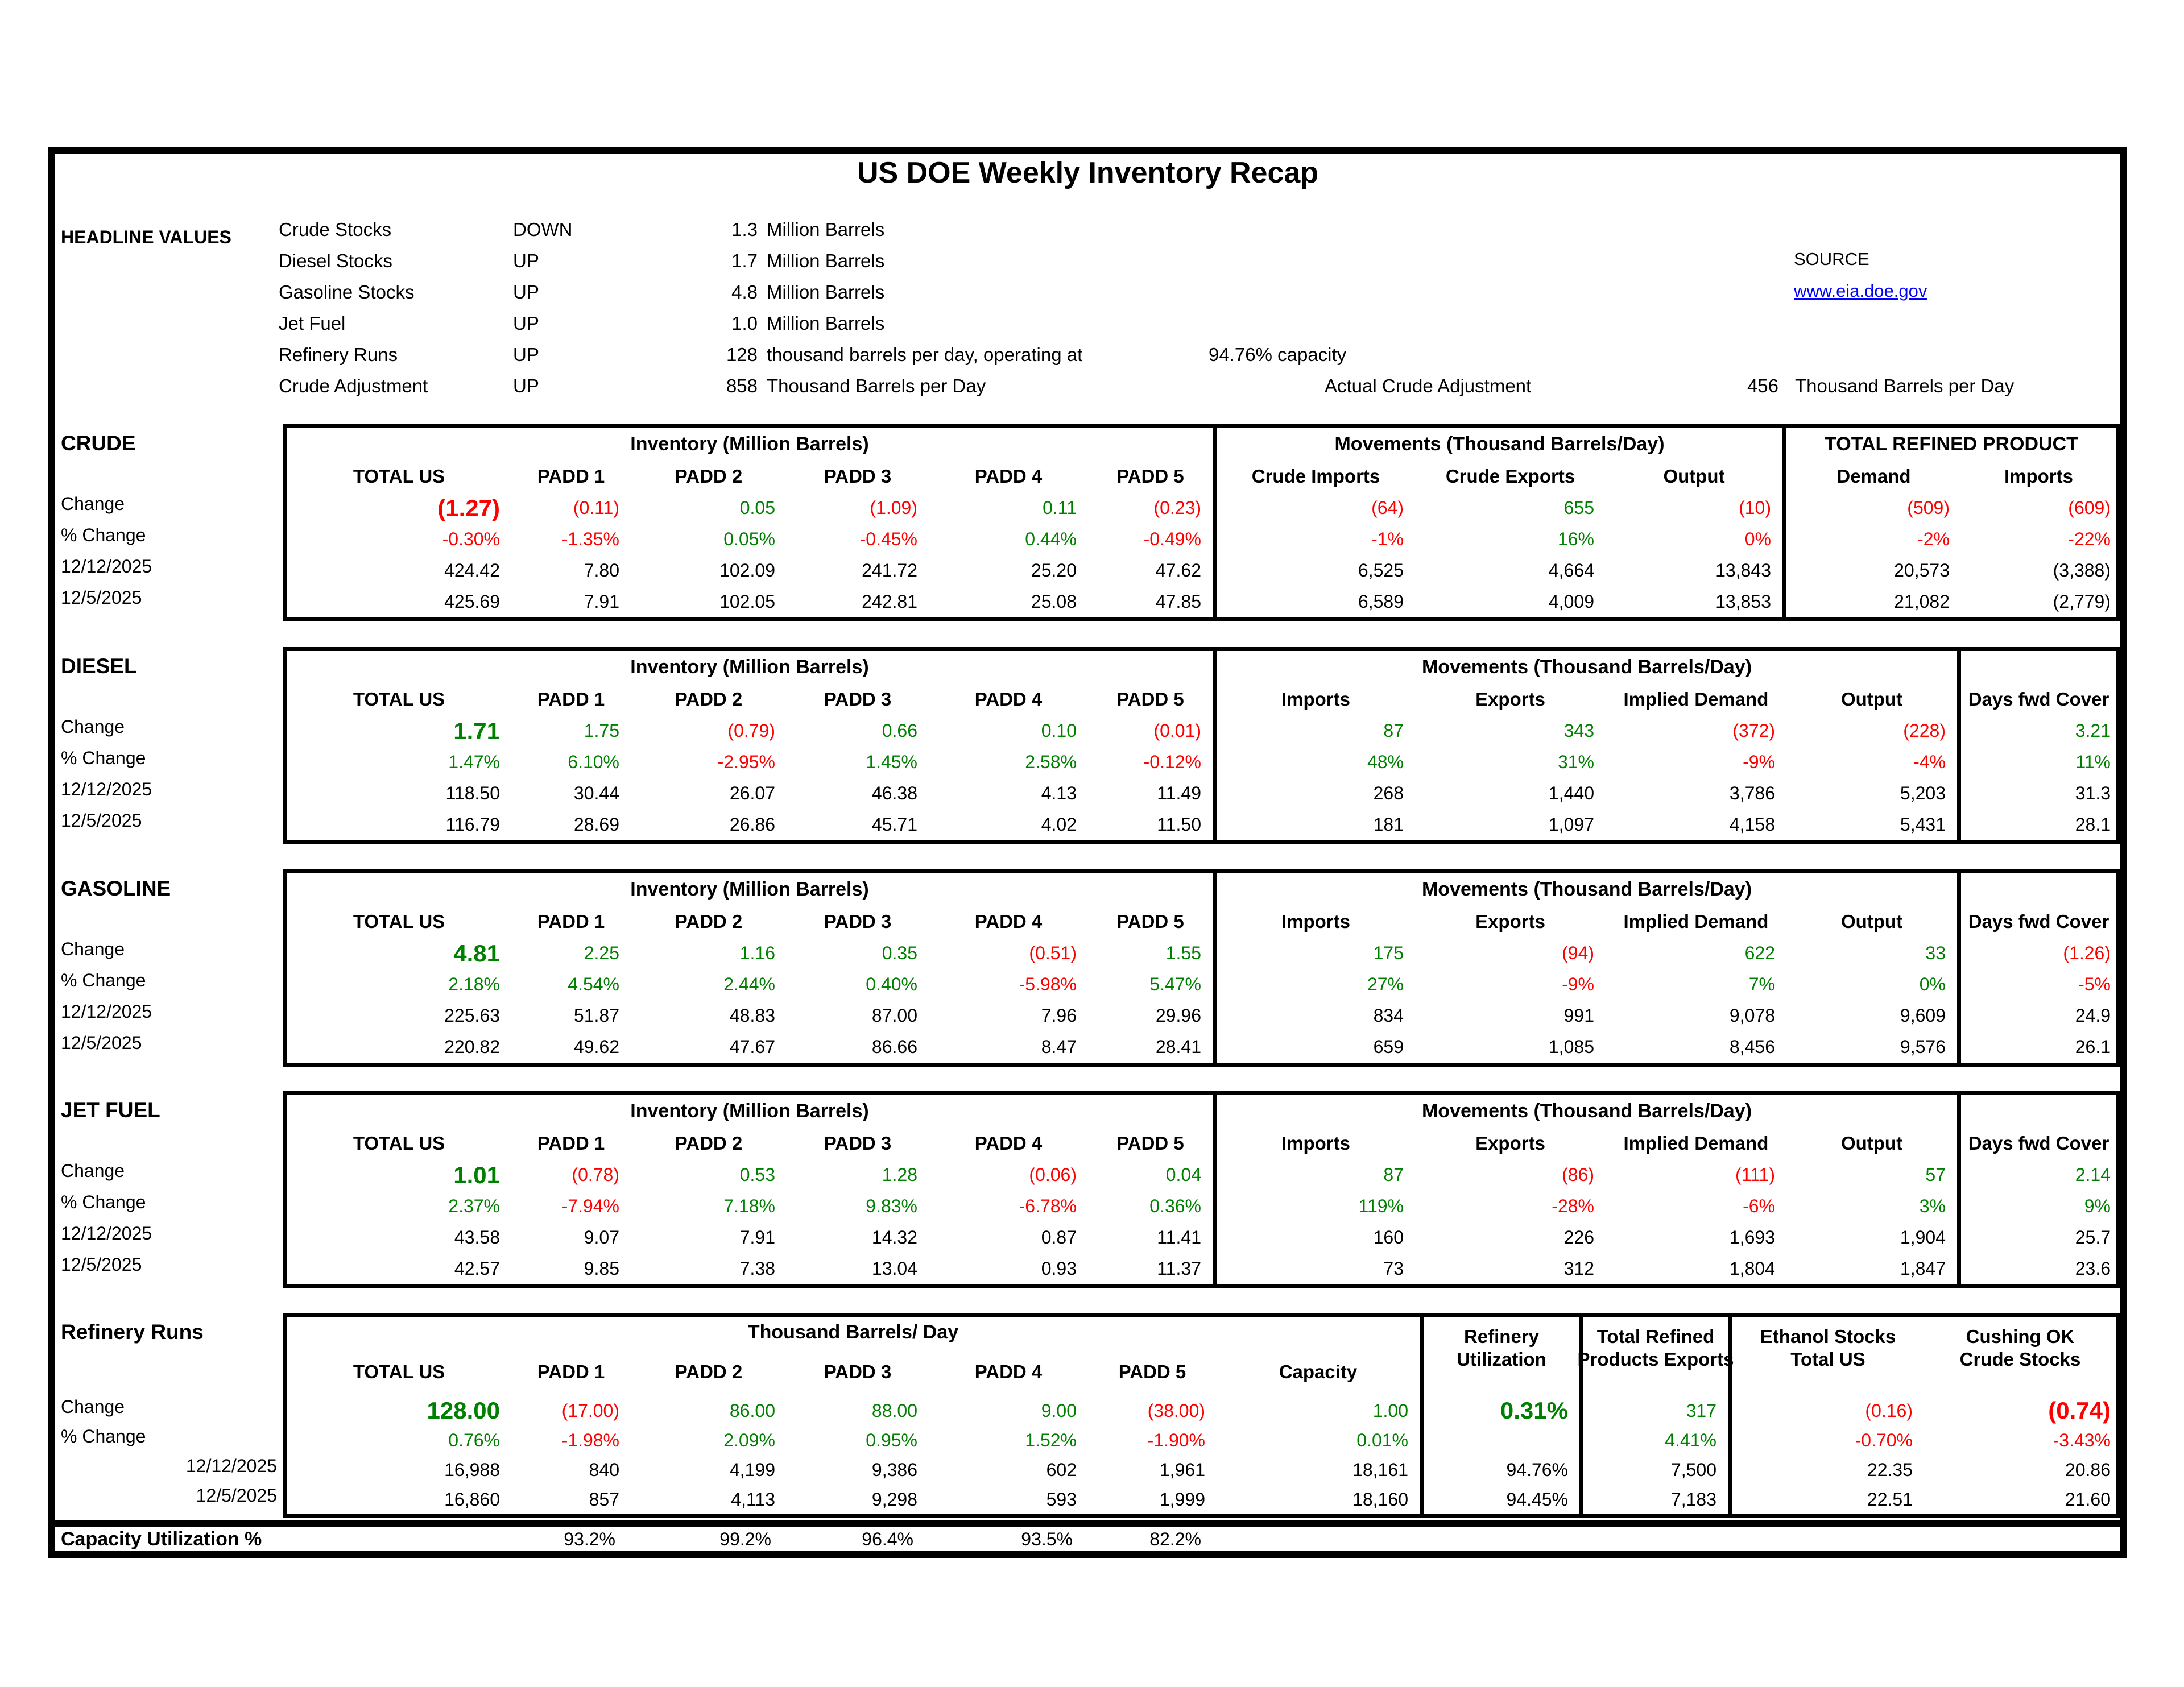  Describe the element at coordinates (472, 824) in the screenshot. I see `data-cell: 116.79` at that location.